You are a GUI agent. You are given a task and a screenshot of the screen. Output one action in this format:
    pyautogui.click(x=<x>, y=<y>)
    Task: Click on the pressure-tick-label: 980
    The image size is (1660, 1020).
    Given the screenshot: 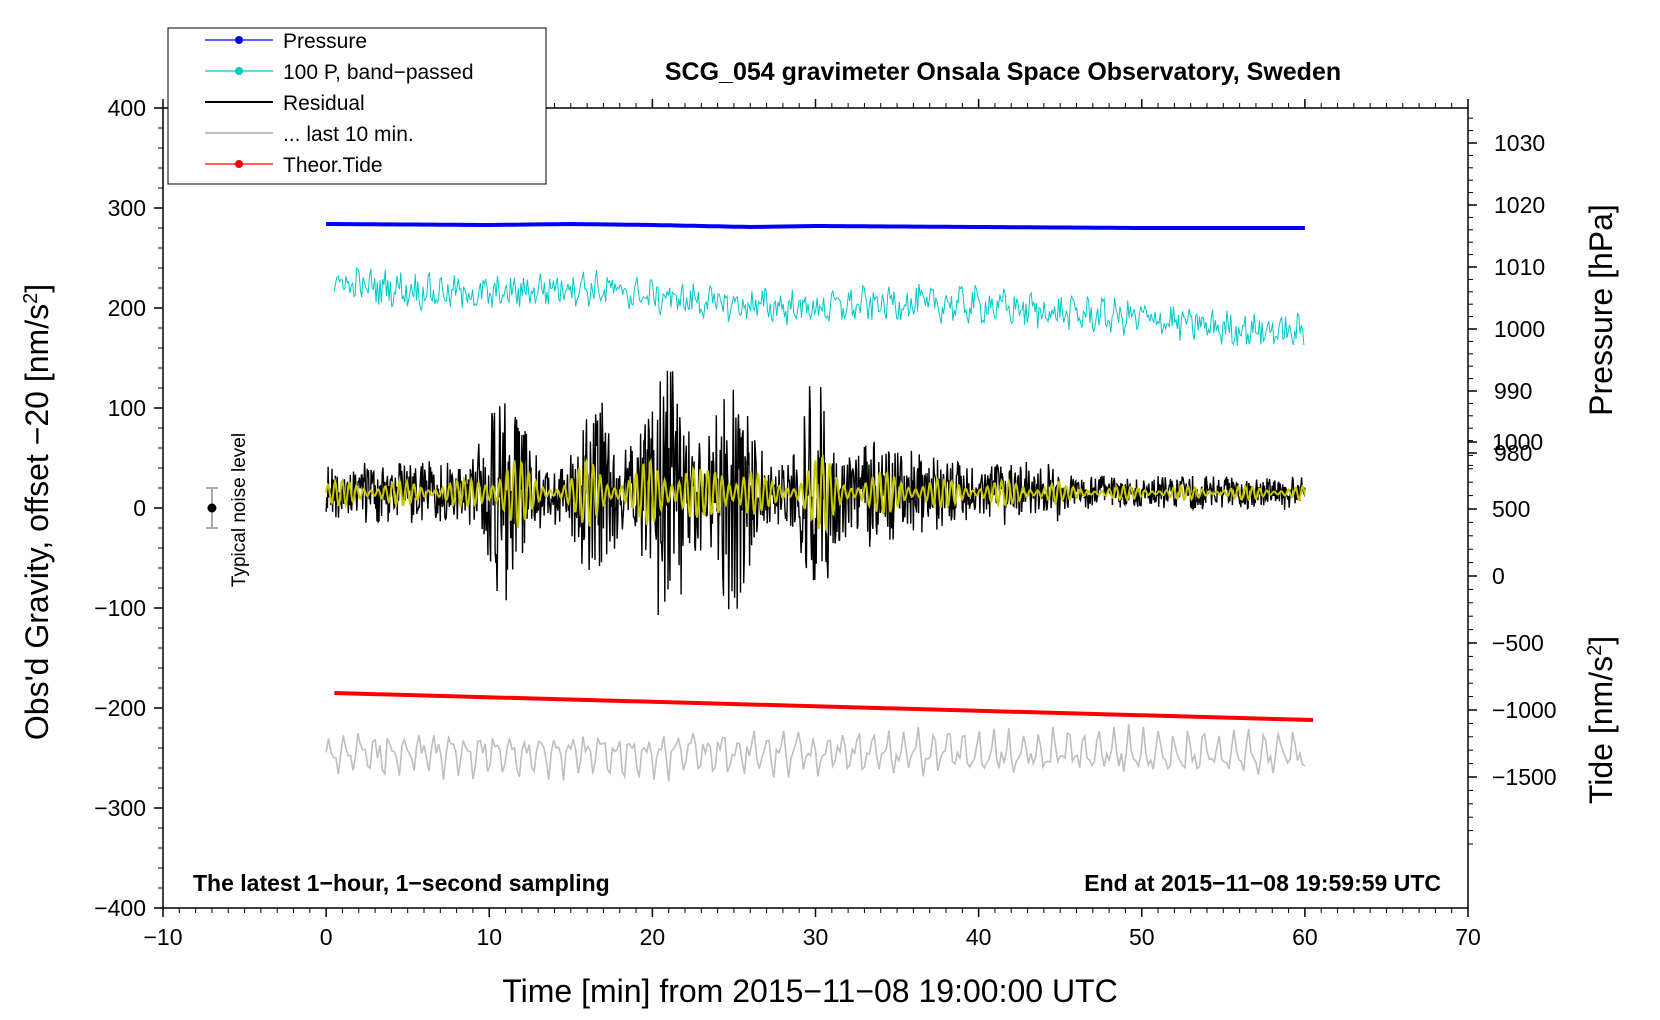 What is the action you would take?
    pyautogui.click(x=1513, y=453)
    